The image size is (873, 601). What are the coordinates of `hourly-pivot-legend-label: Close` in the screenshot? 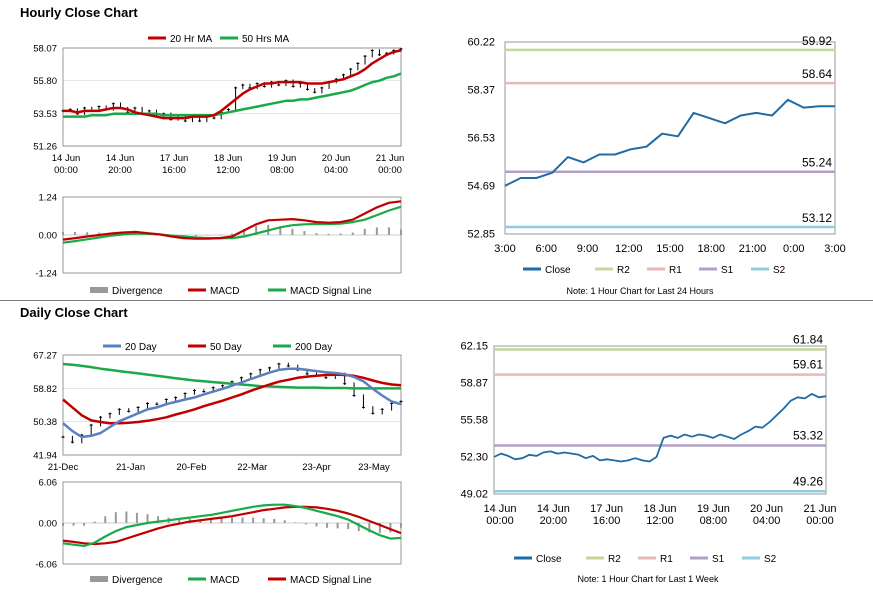 It's located at (558, 270).